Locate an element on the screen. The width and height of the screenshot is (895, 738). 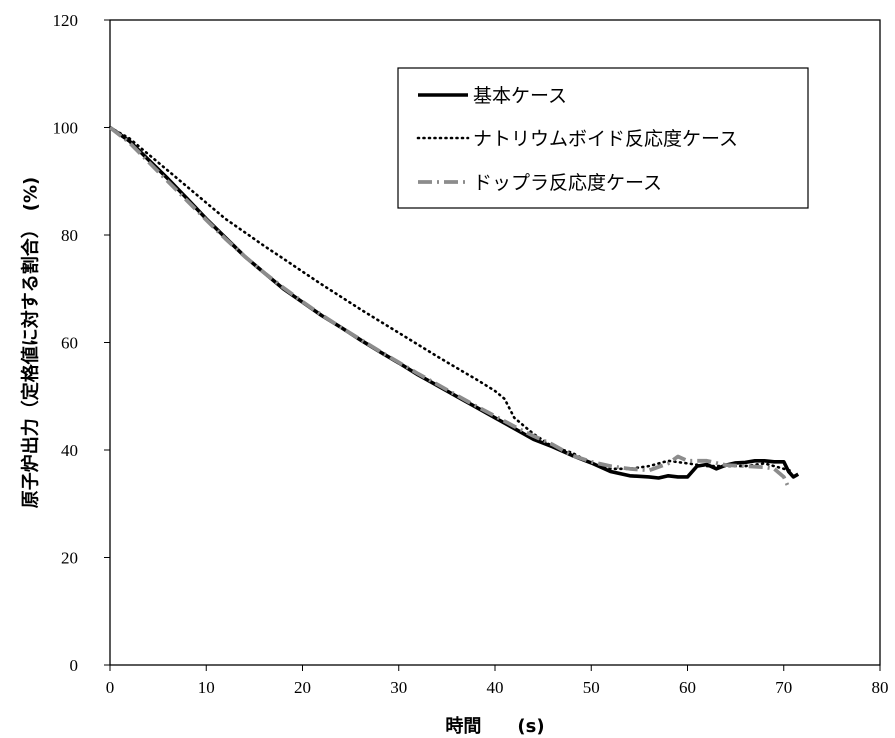
x-tick-label: 20 is located at coordinates (302, 687).